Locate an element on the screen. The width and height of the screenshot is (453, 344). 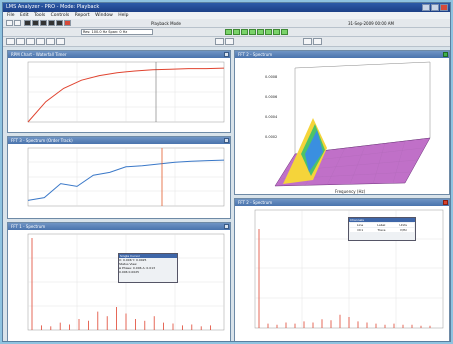
spectrum-right-plot is located at coordinates (349, 269).